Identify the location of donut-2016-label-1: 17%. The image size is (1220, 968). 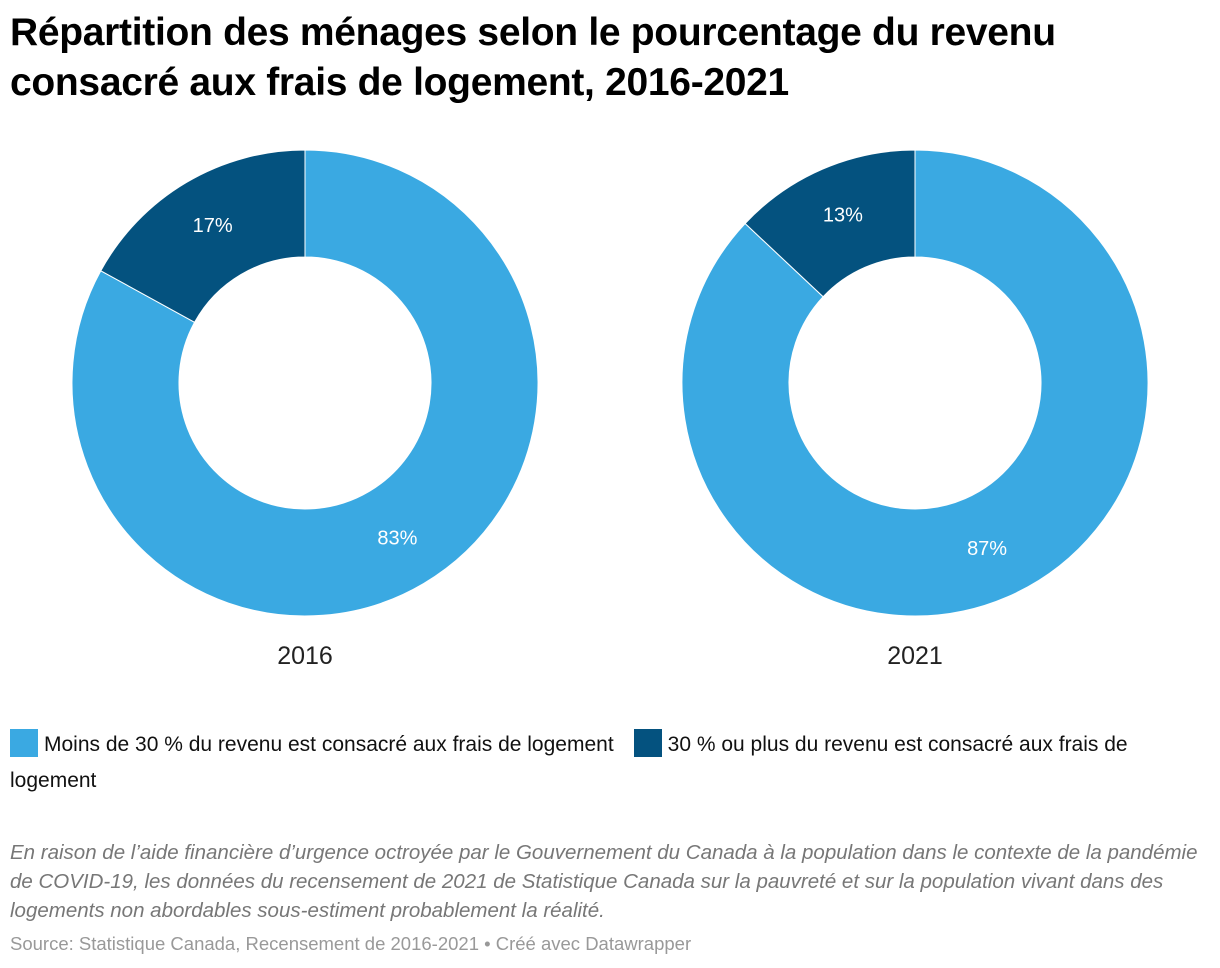
(213, 226).